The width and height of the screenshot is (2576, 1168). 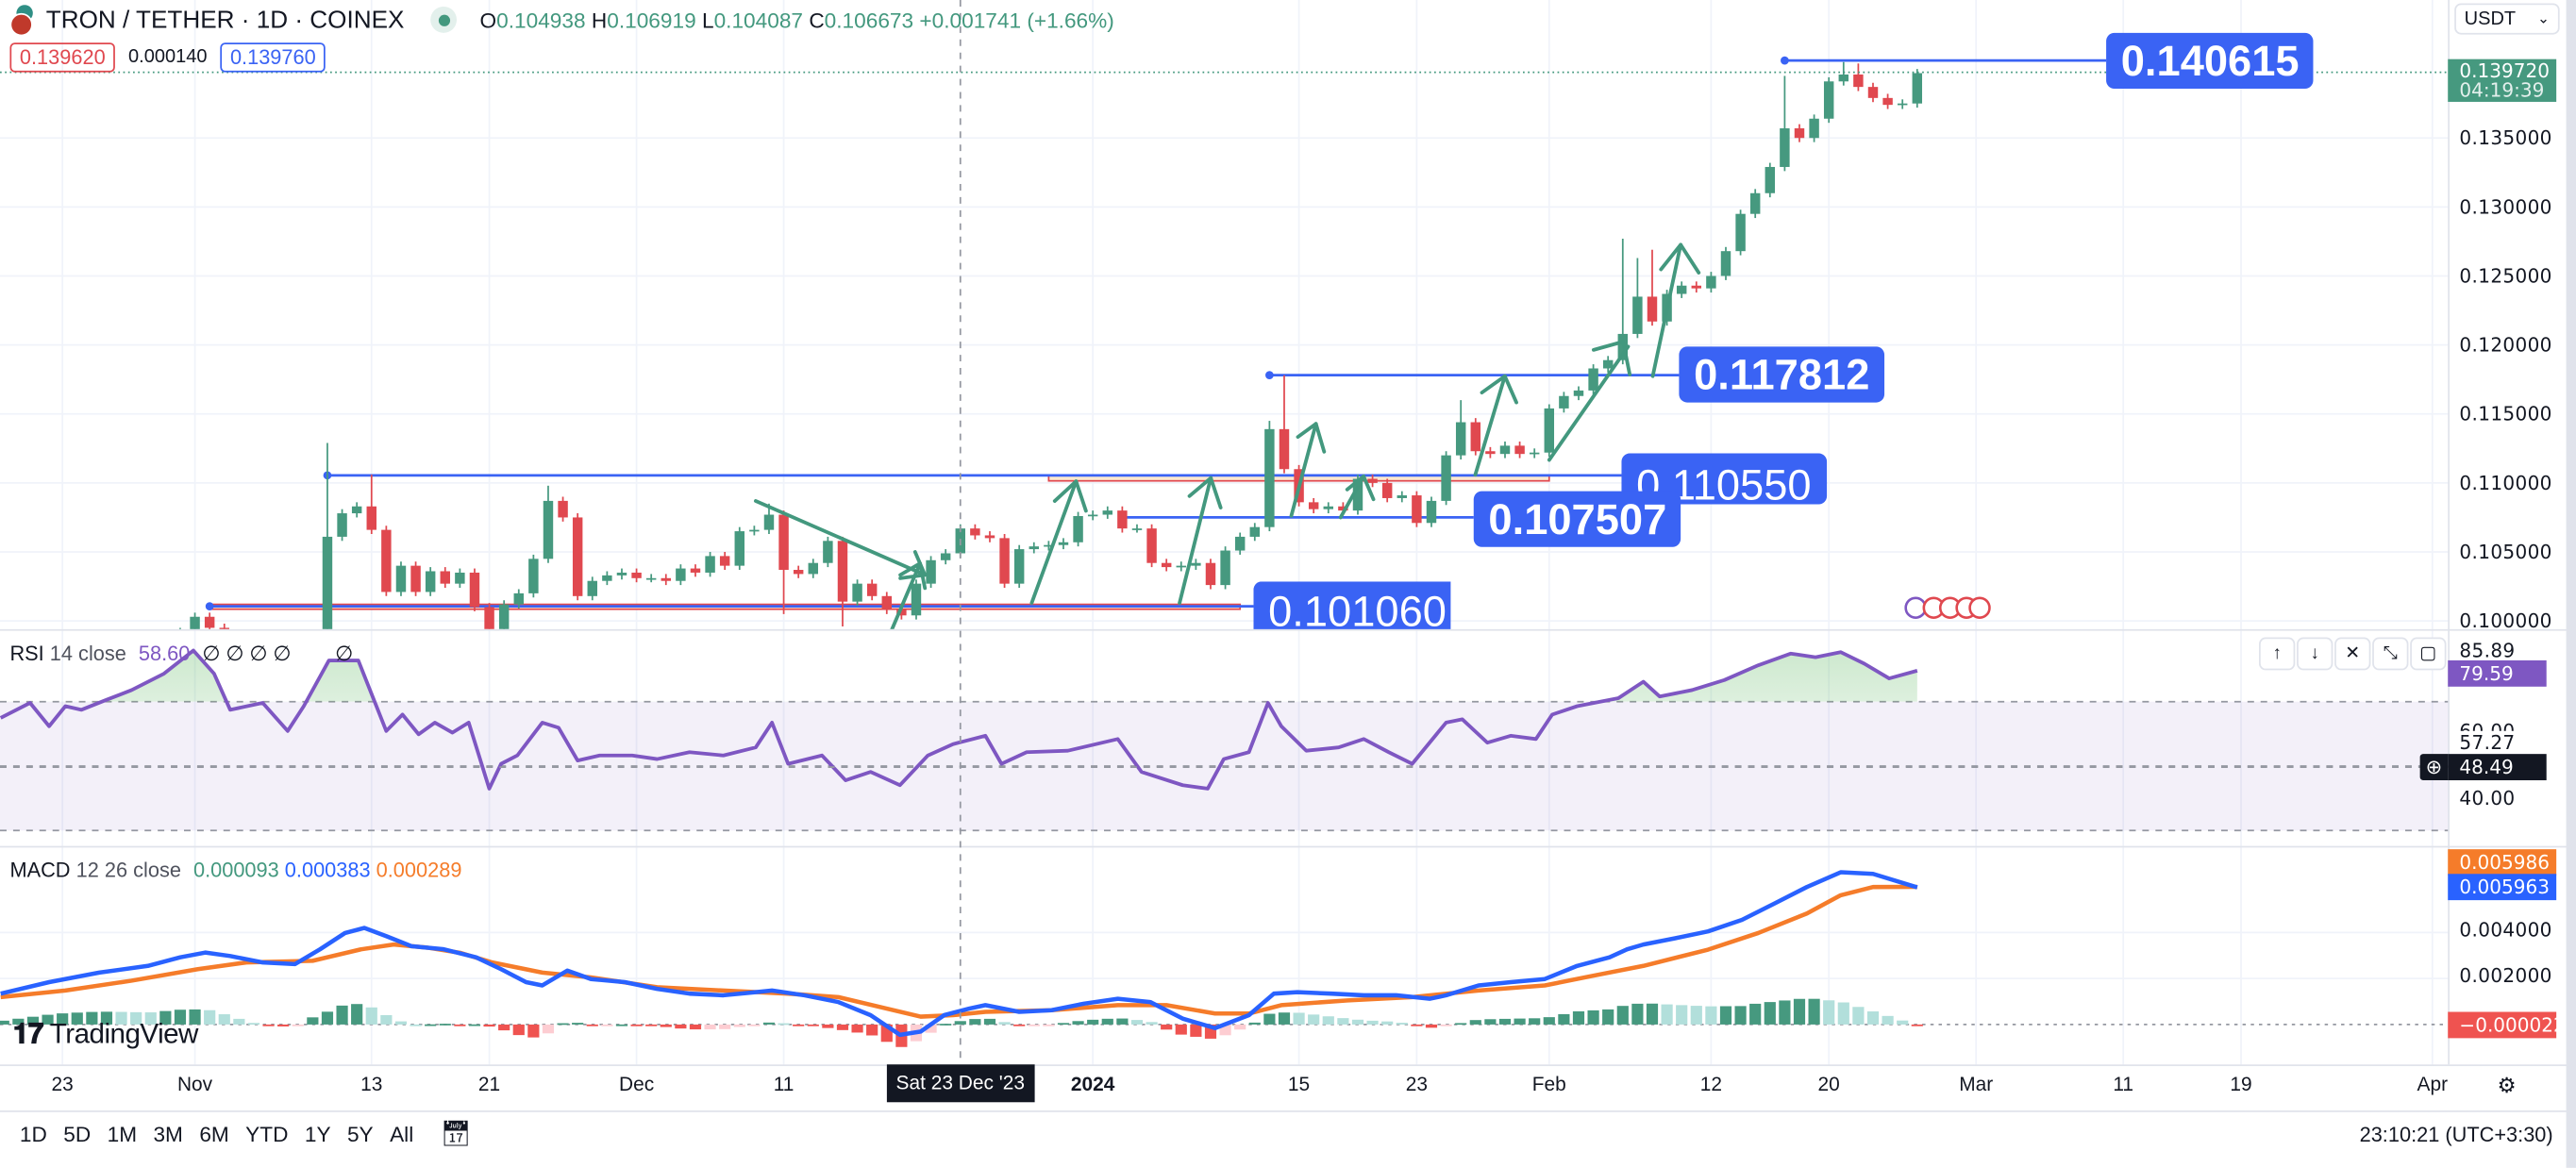 I want to click on period-button-5y: 5Y, so click(x=360, y=1134).